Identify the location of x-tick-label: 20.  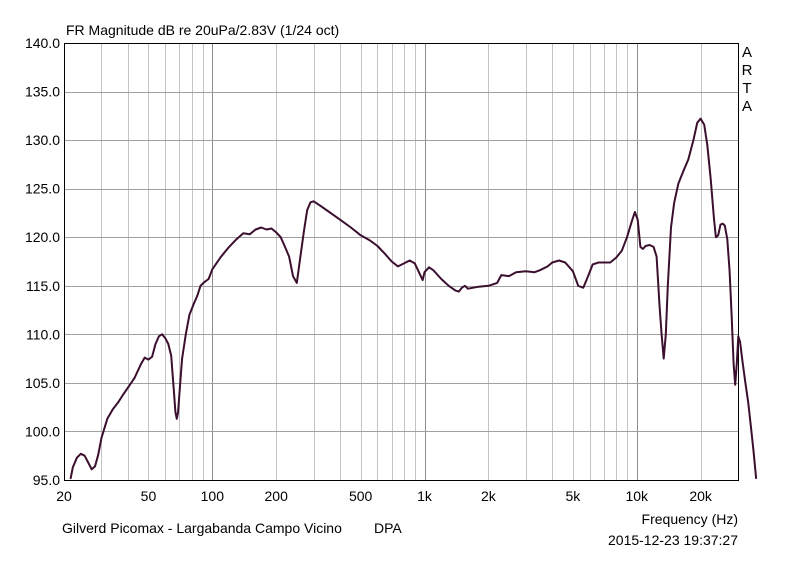
(64, 496).